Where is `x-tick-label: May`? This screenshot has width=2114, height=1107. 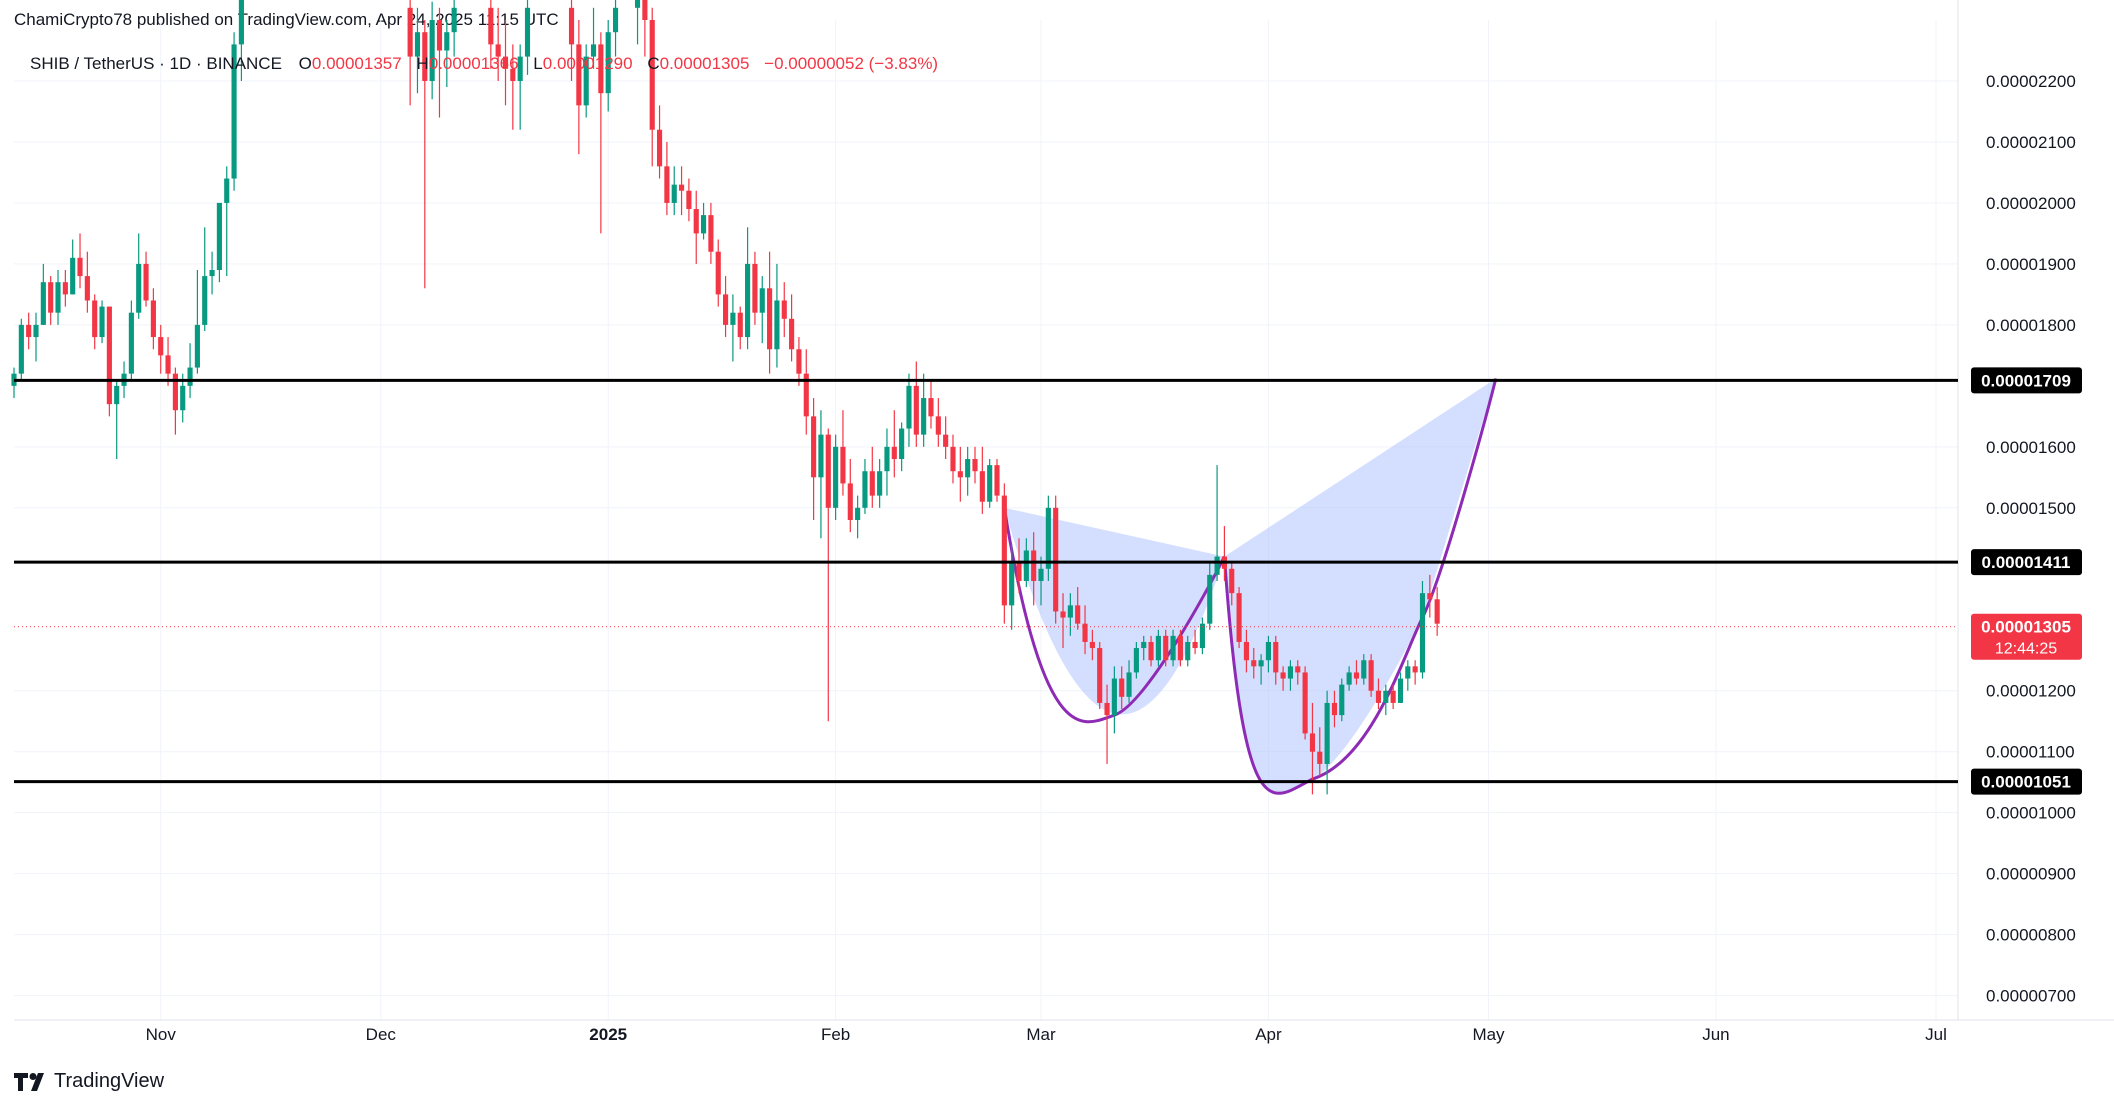 x-tick-label: May is located at coordinates (1488, 1034).